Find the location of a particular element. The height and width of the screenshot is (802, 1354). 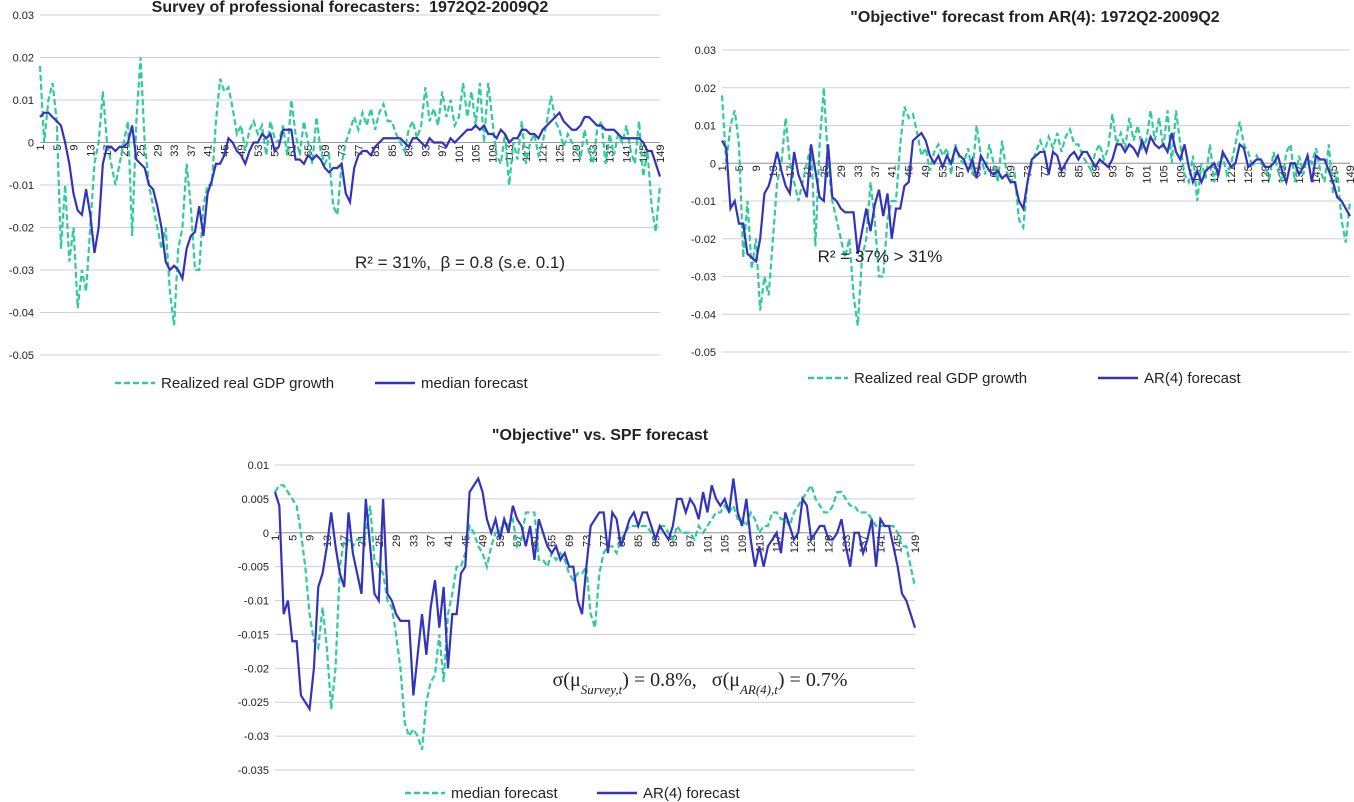

x-tick-label: 77 is located at coordinates (359, 151).